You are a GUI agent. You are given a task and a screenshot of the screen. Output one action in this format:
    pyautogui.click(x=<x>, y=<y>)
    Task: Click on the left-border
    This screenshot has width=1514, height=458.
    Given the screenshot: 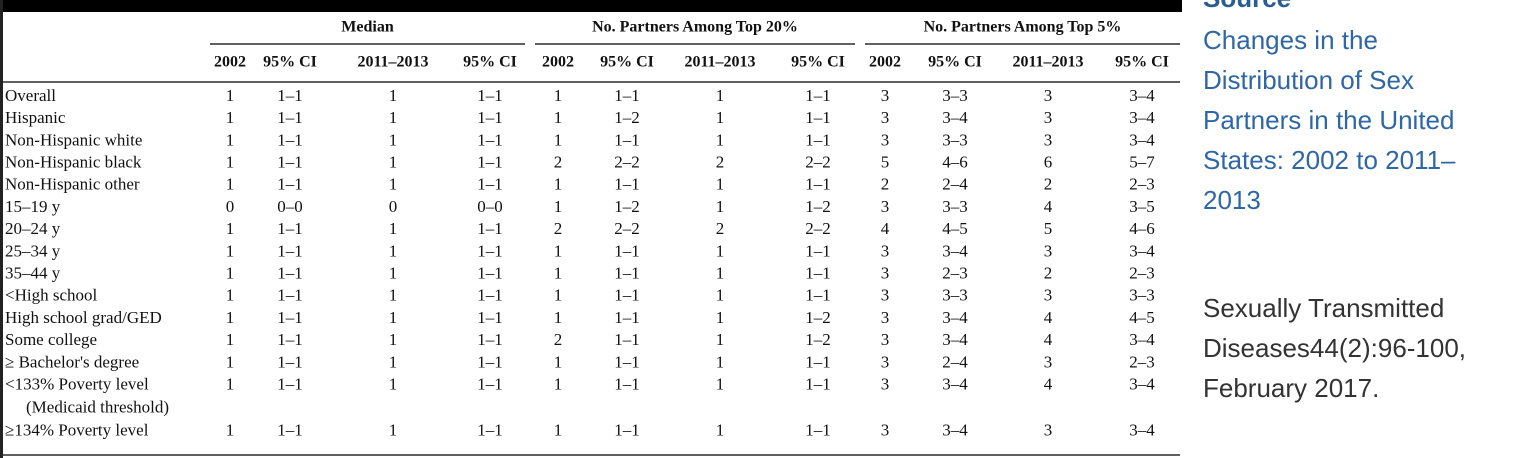 What is the action you would take?
    pyautogui.click(x=1, y=229)
    